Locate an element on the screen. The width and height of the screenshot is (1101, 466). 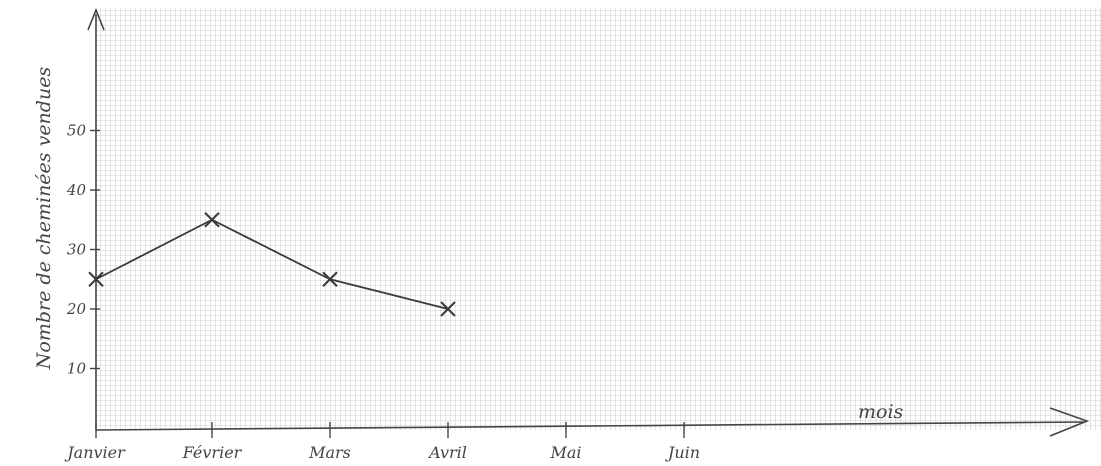
x-axis-title: mois is located at coordinates (881, 412).